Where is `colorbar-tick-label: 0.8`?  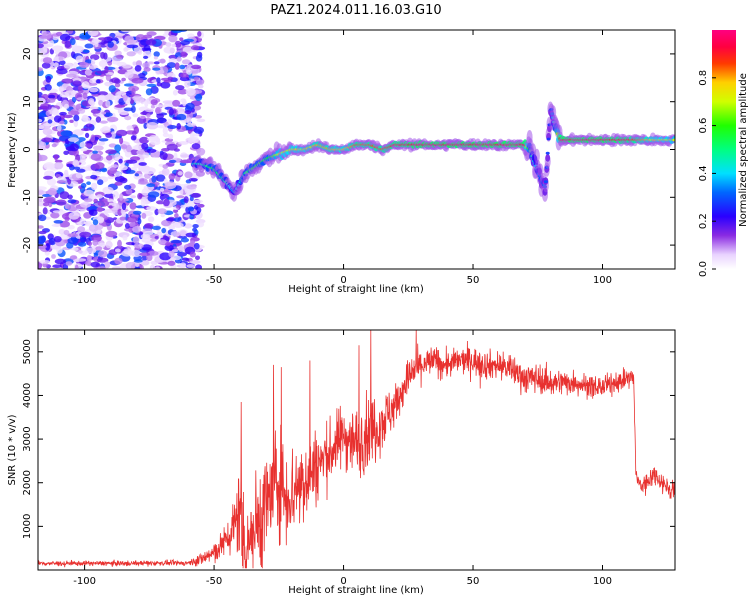 colorbar-tick-label: 0.8 is located at coordinates (703, 78).